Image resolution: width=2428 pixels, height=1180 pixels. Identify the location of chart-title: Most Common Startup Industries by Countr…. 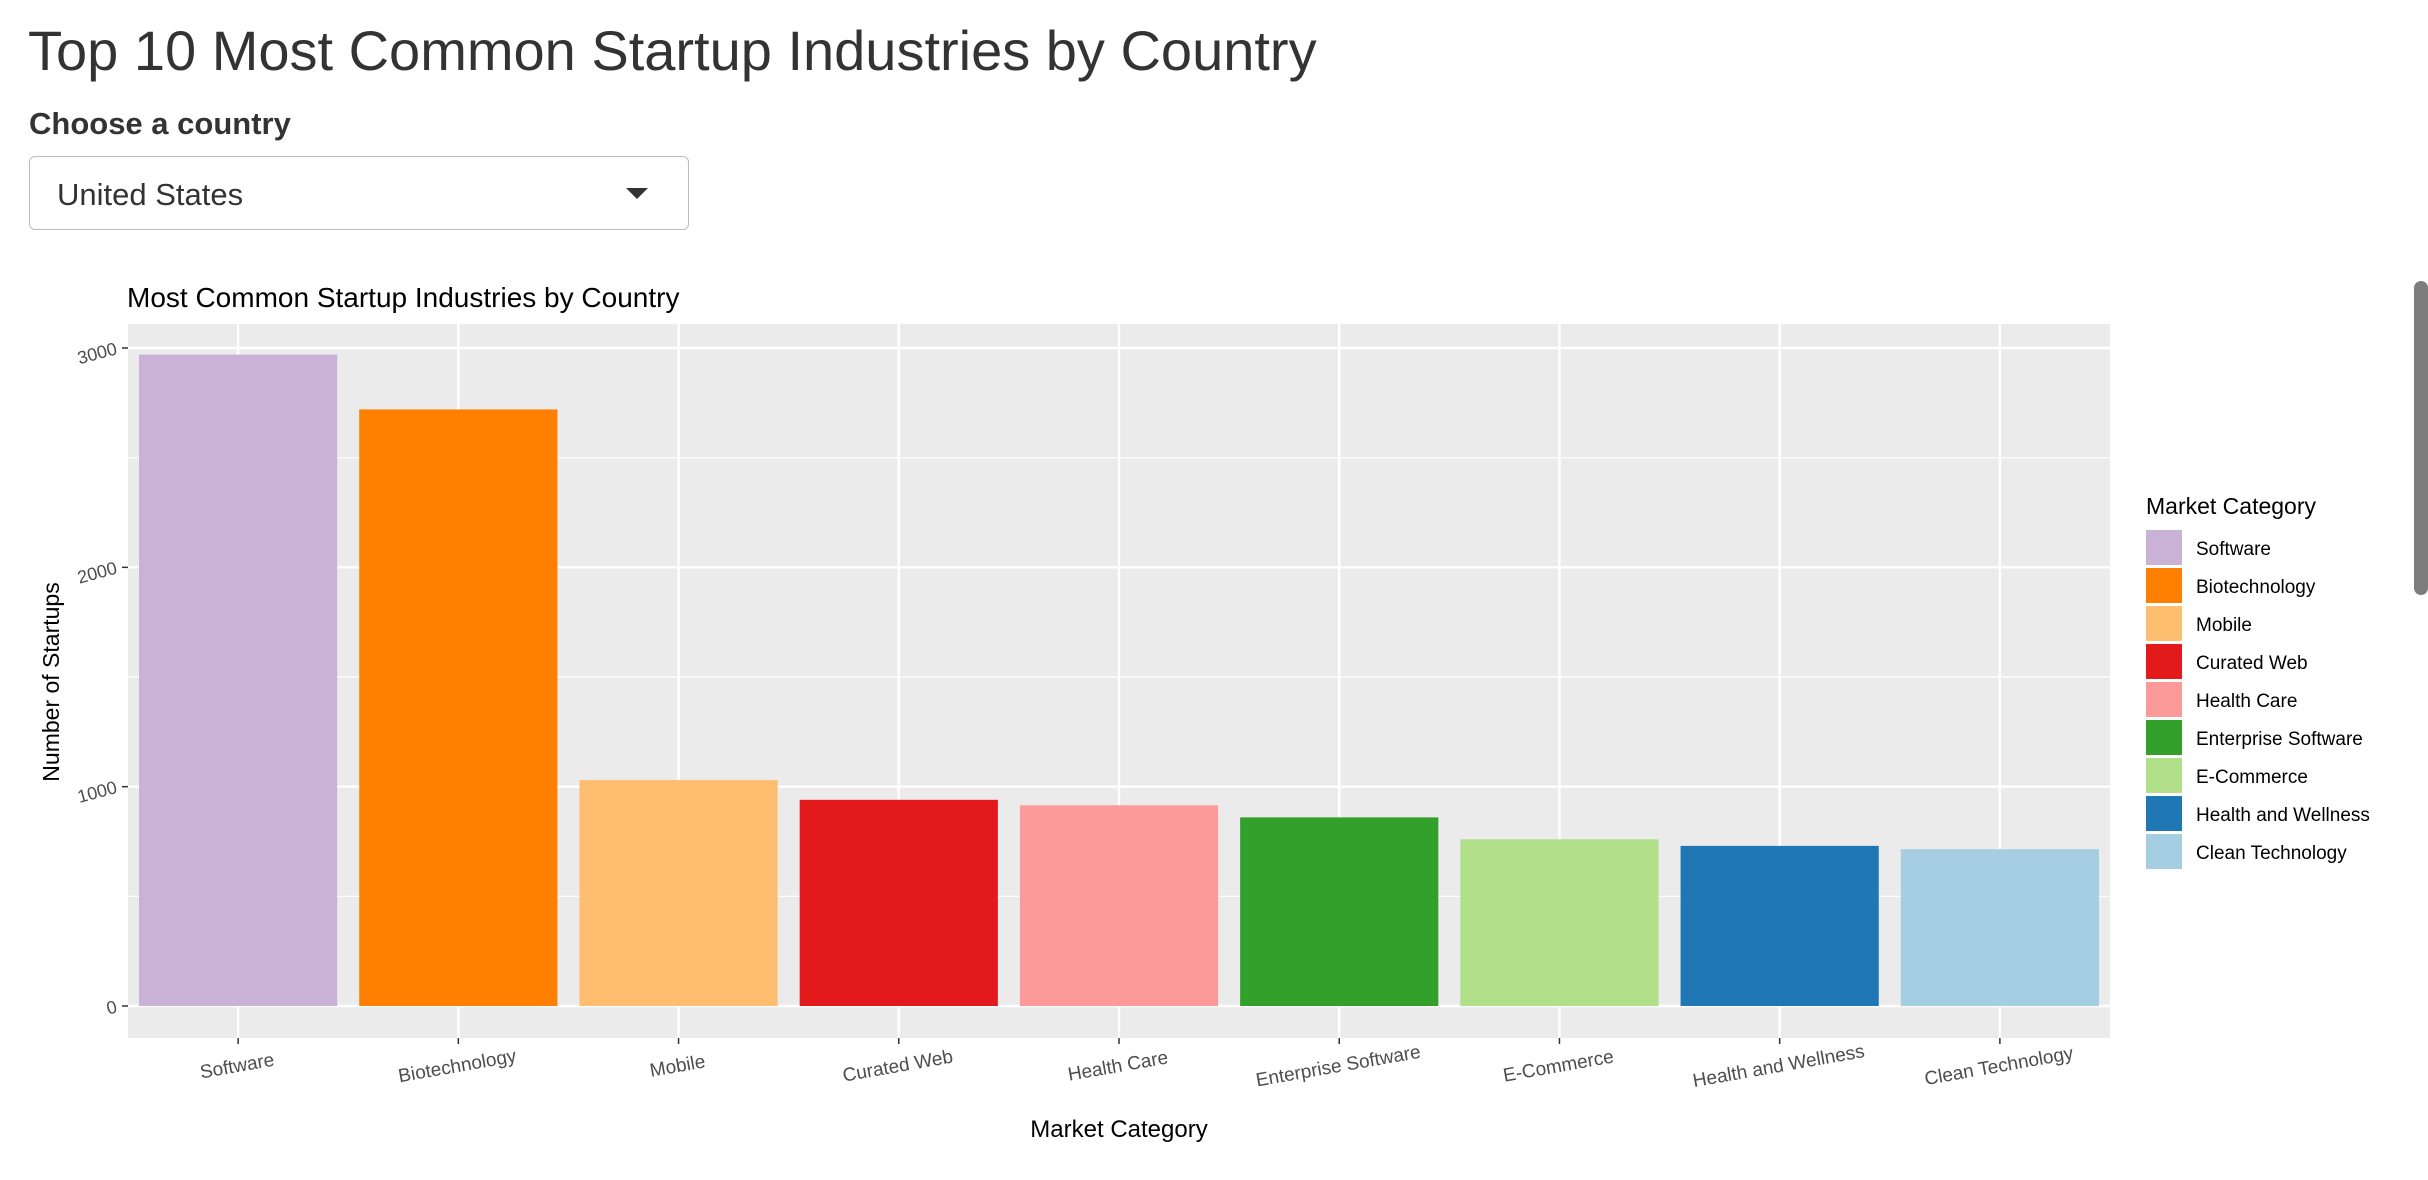
(403, 297).